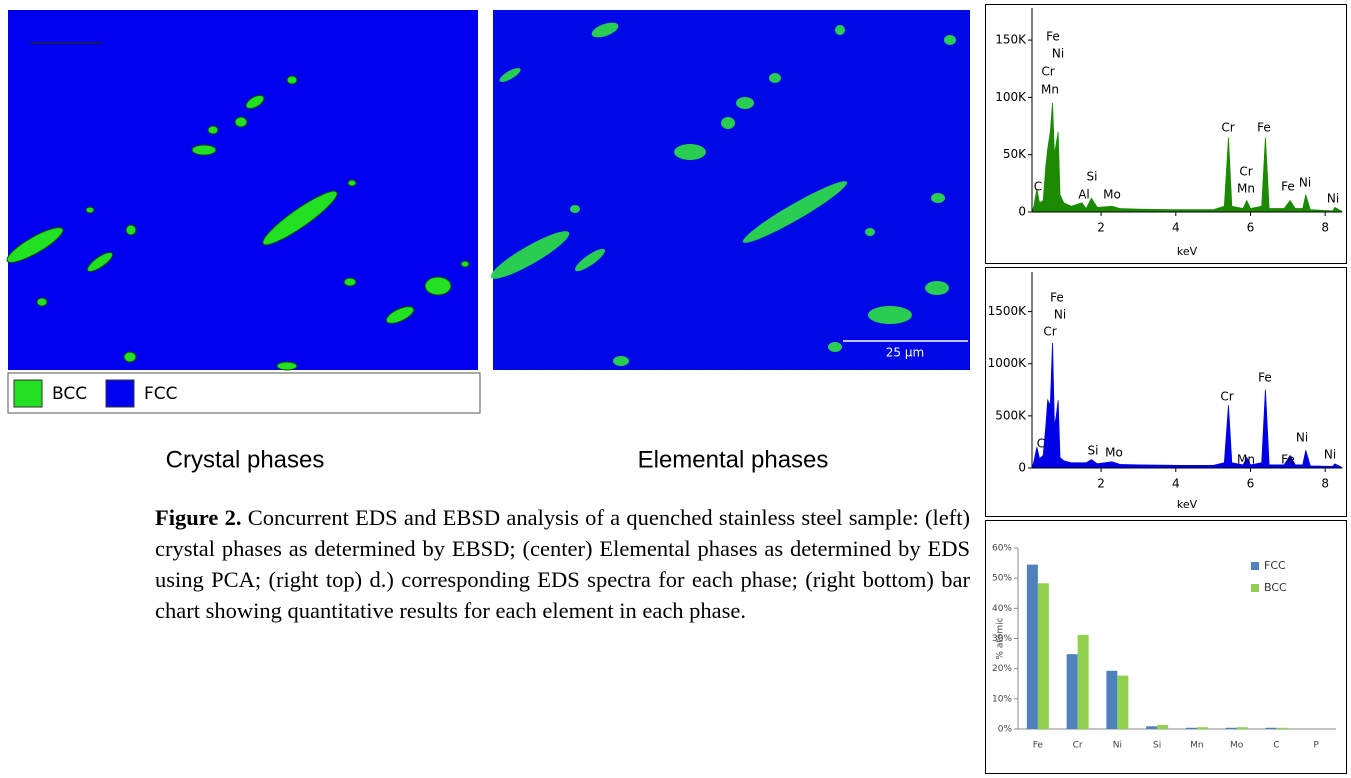  I want to click on scale-bar-label: 25 μm, so click(905, 353).